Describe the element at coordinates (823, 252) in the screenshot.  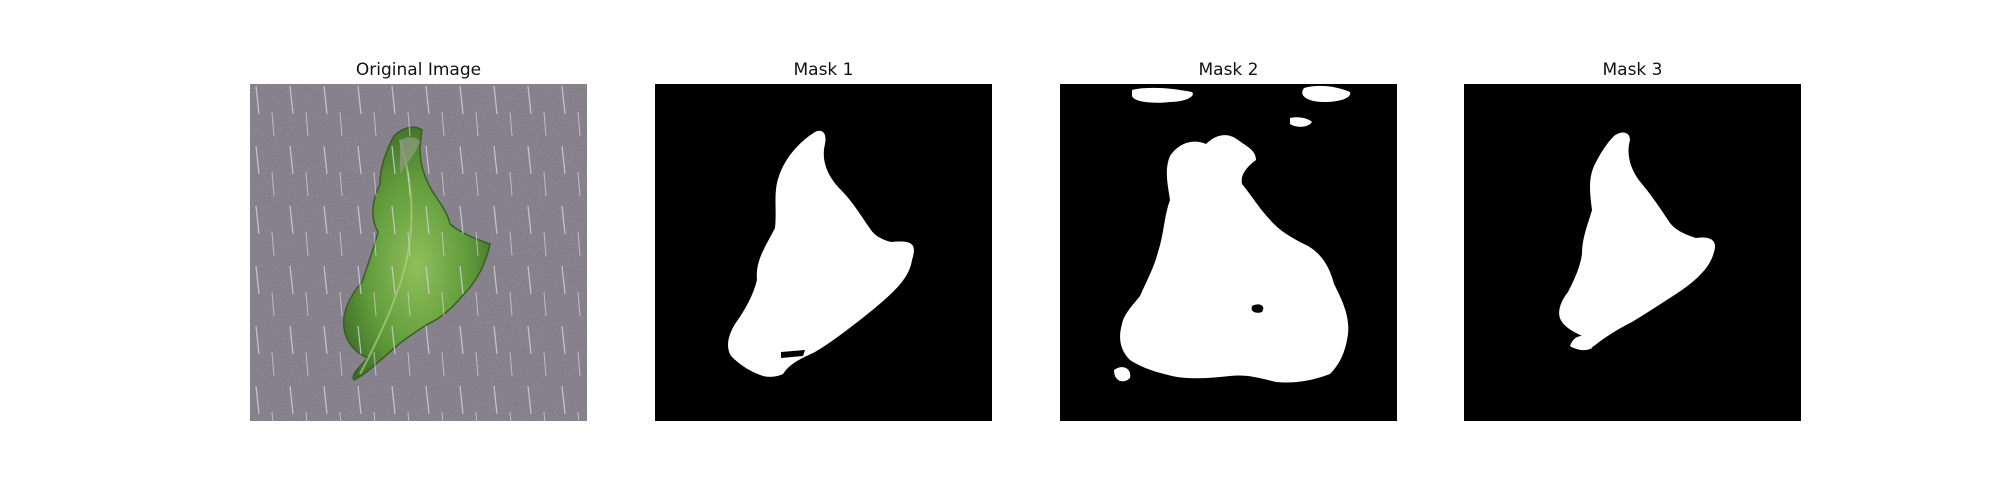
I see `mask-1-image` at that location.